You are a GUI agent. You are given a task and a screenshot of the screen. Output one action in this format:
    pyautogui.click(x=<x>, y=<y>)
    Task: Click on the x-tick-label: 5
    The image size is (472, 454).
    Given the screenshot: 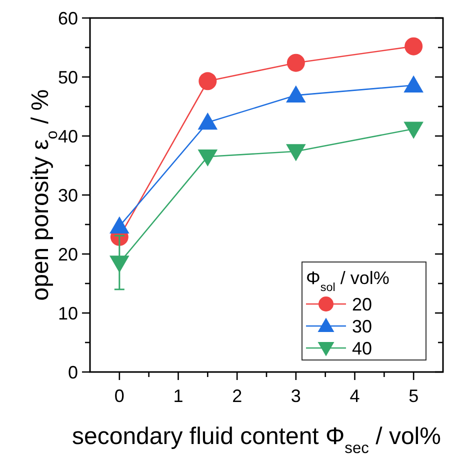 What is the action you would take?
    pyautogui.click(x=413, y=396)
    